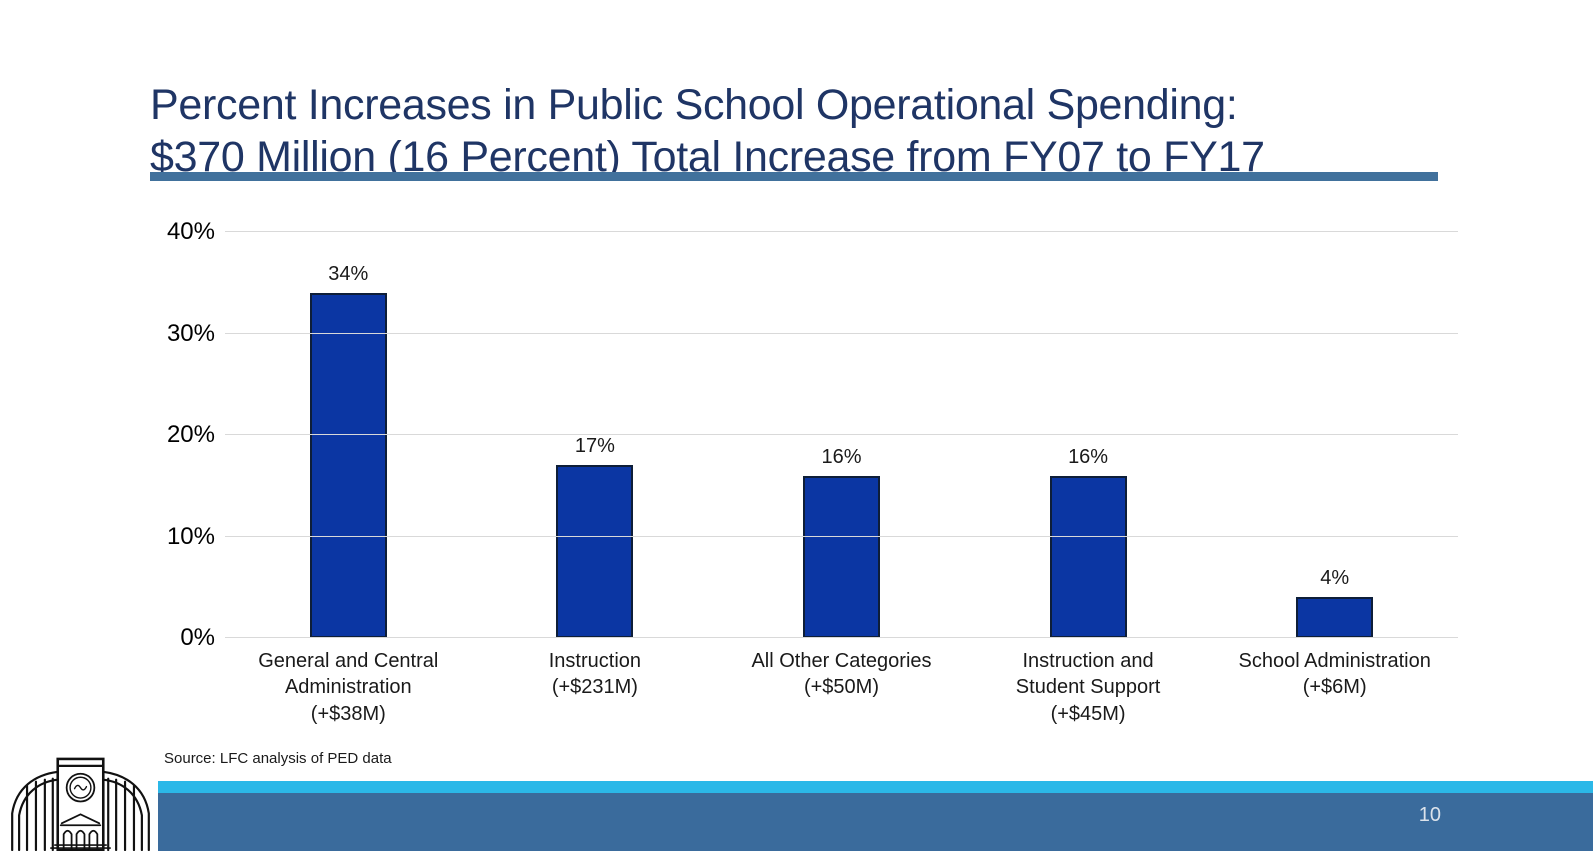  What do you see at coordinates (197, 637) in the screenshot?
I see `y-tick-label: 0%` at bounding box center [197, 637].